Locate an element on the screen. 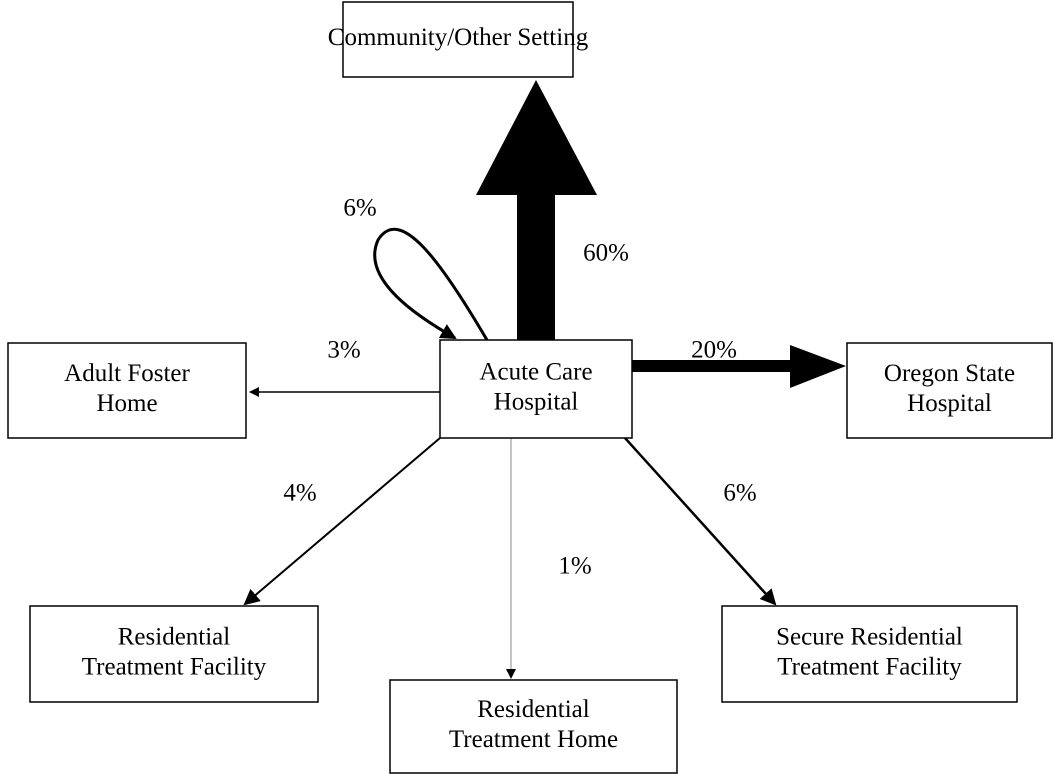  node: Oregon State Hospital is located at coordinates (949, 390).